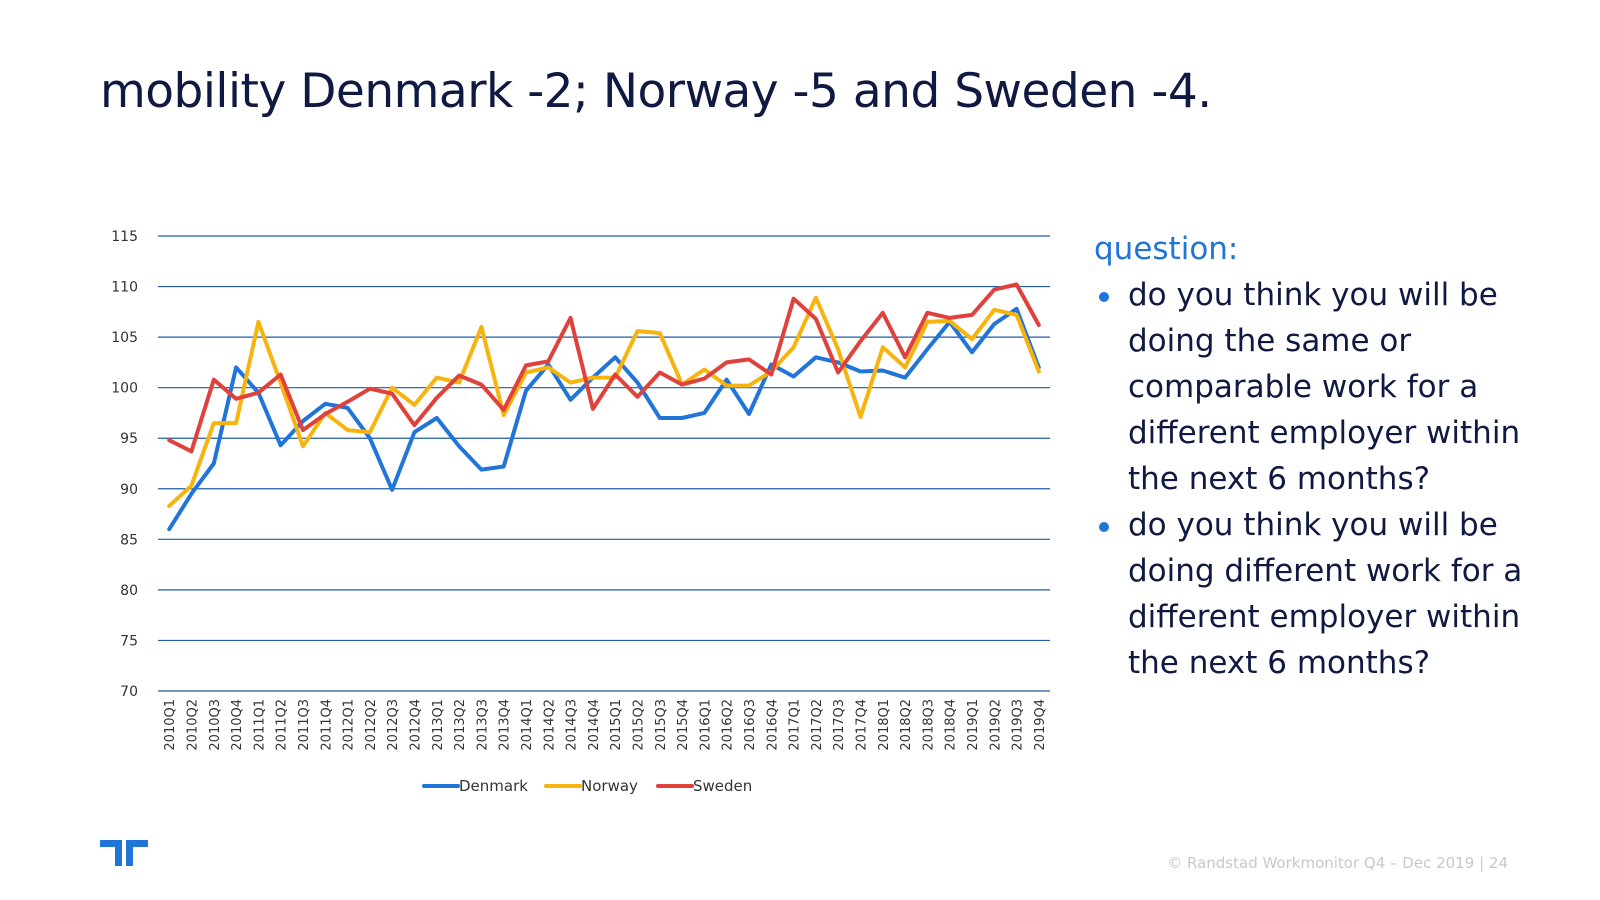 This screenshot has width=1600, height=900. I want to click on y-tick-label: 80, so click(129, 591).